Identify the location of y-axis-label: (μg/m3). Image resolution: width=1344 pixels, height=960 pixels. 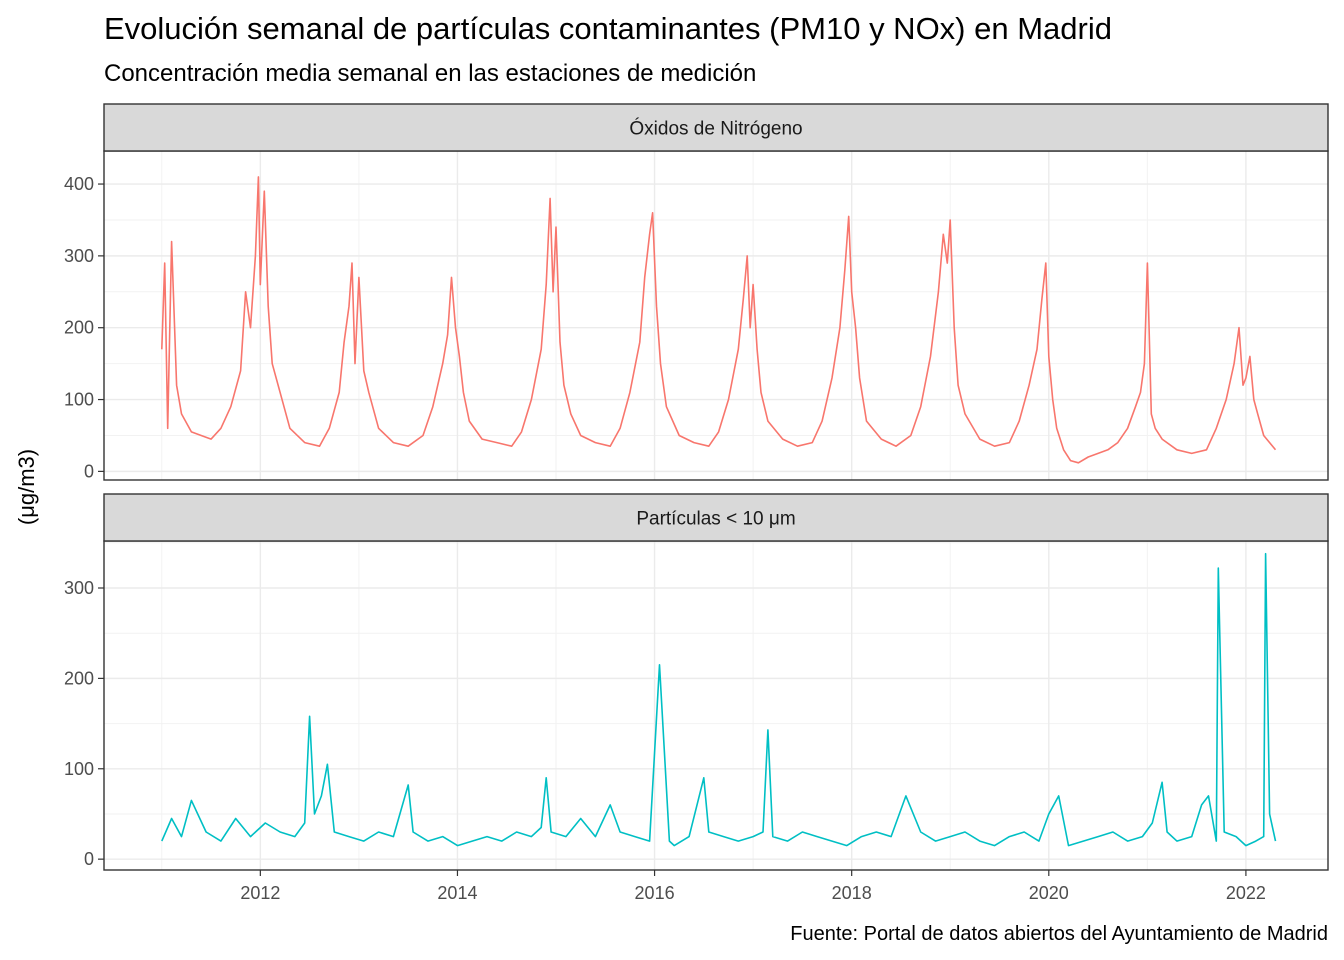
(26, 487).